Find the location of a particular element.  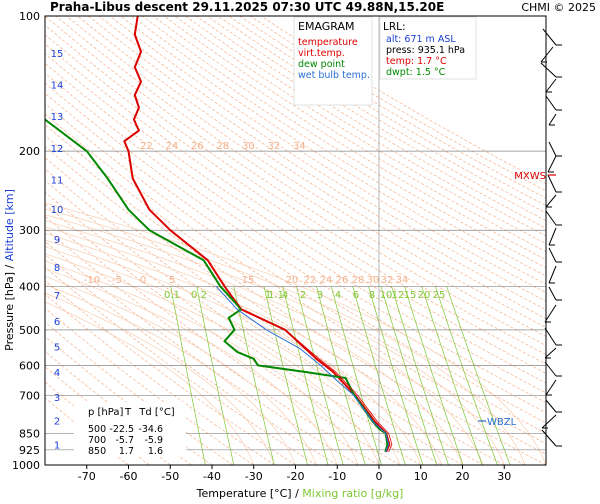

dry-adiabat-label: 24 is located at coordinates (172, 146).